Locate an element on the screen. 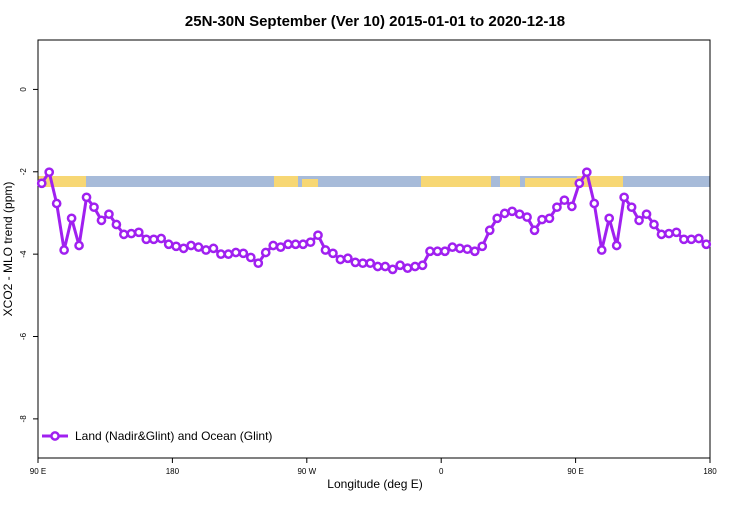  y-tick-label: 0 is located at coordinates (23, 89).